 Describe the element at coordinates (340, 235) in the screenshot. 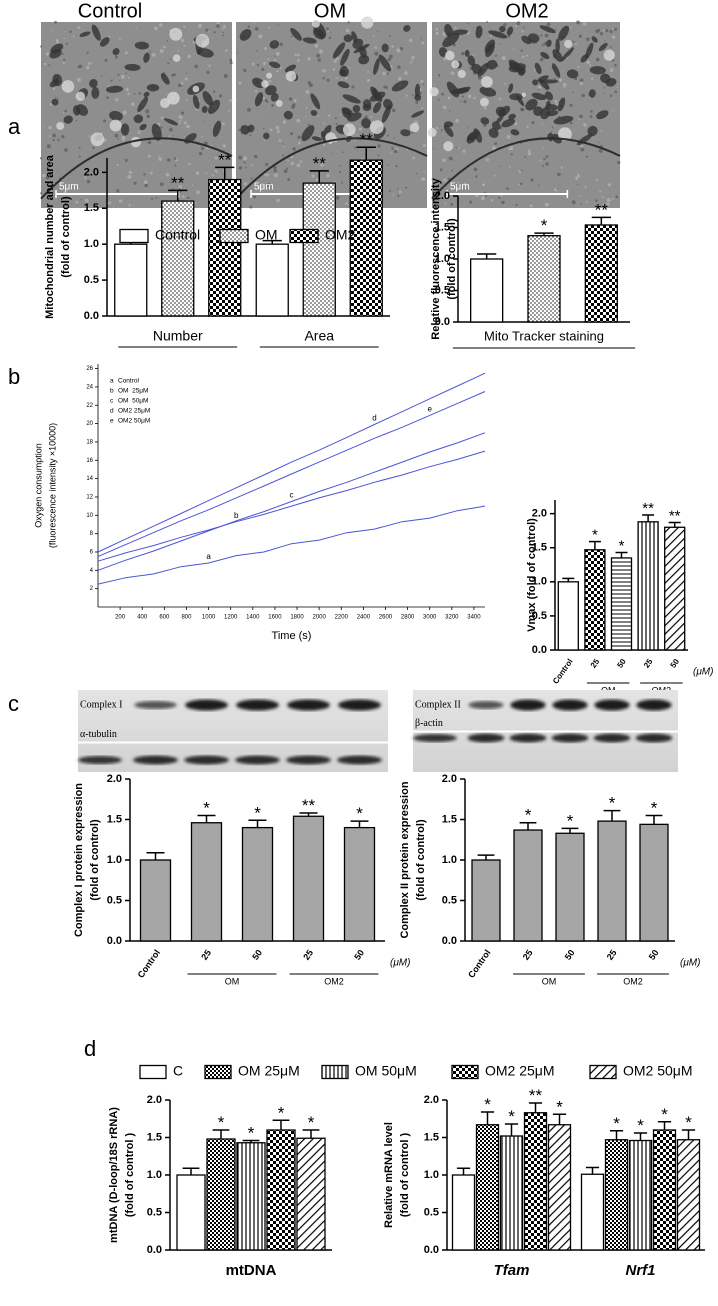

I see `legend-label: OM2` at that location.